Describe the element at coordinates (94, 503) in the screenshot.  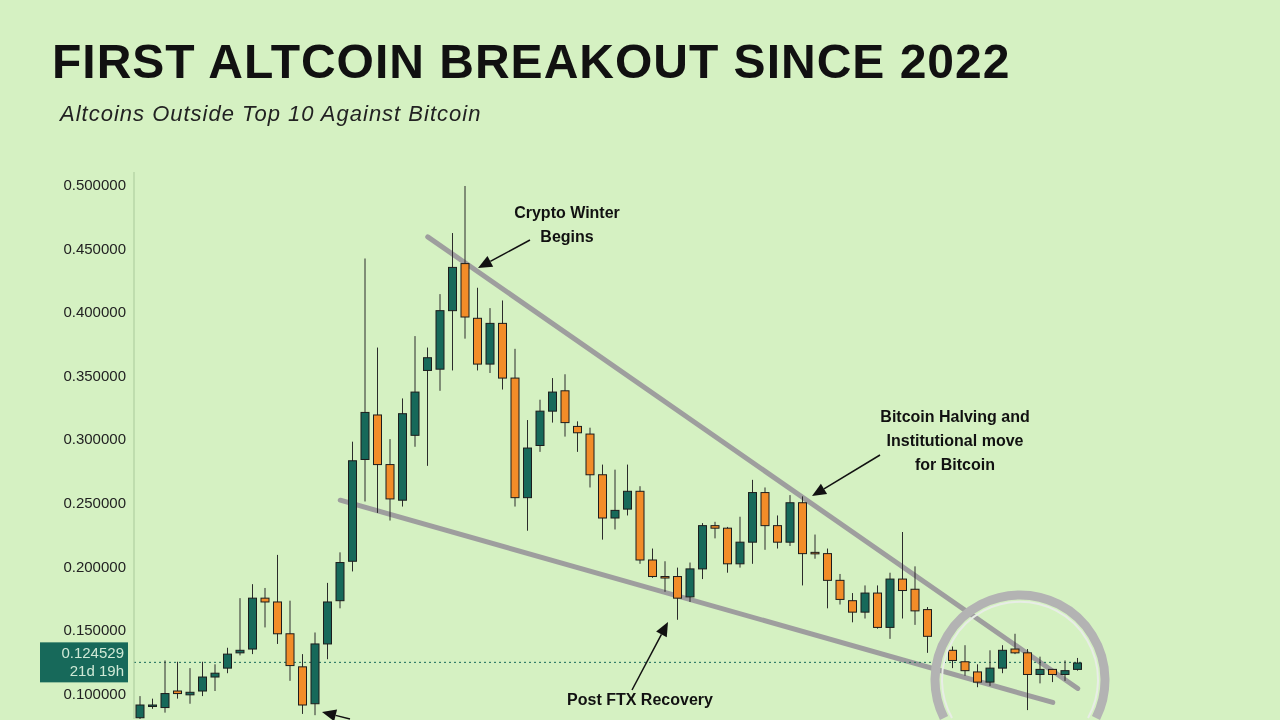
I see `y-tick-label: 0.250000` at that location.